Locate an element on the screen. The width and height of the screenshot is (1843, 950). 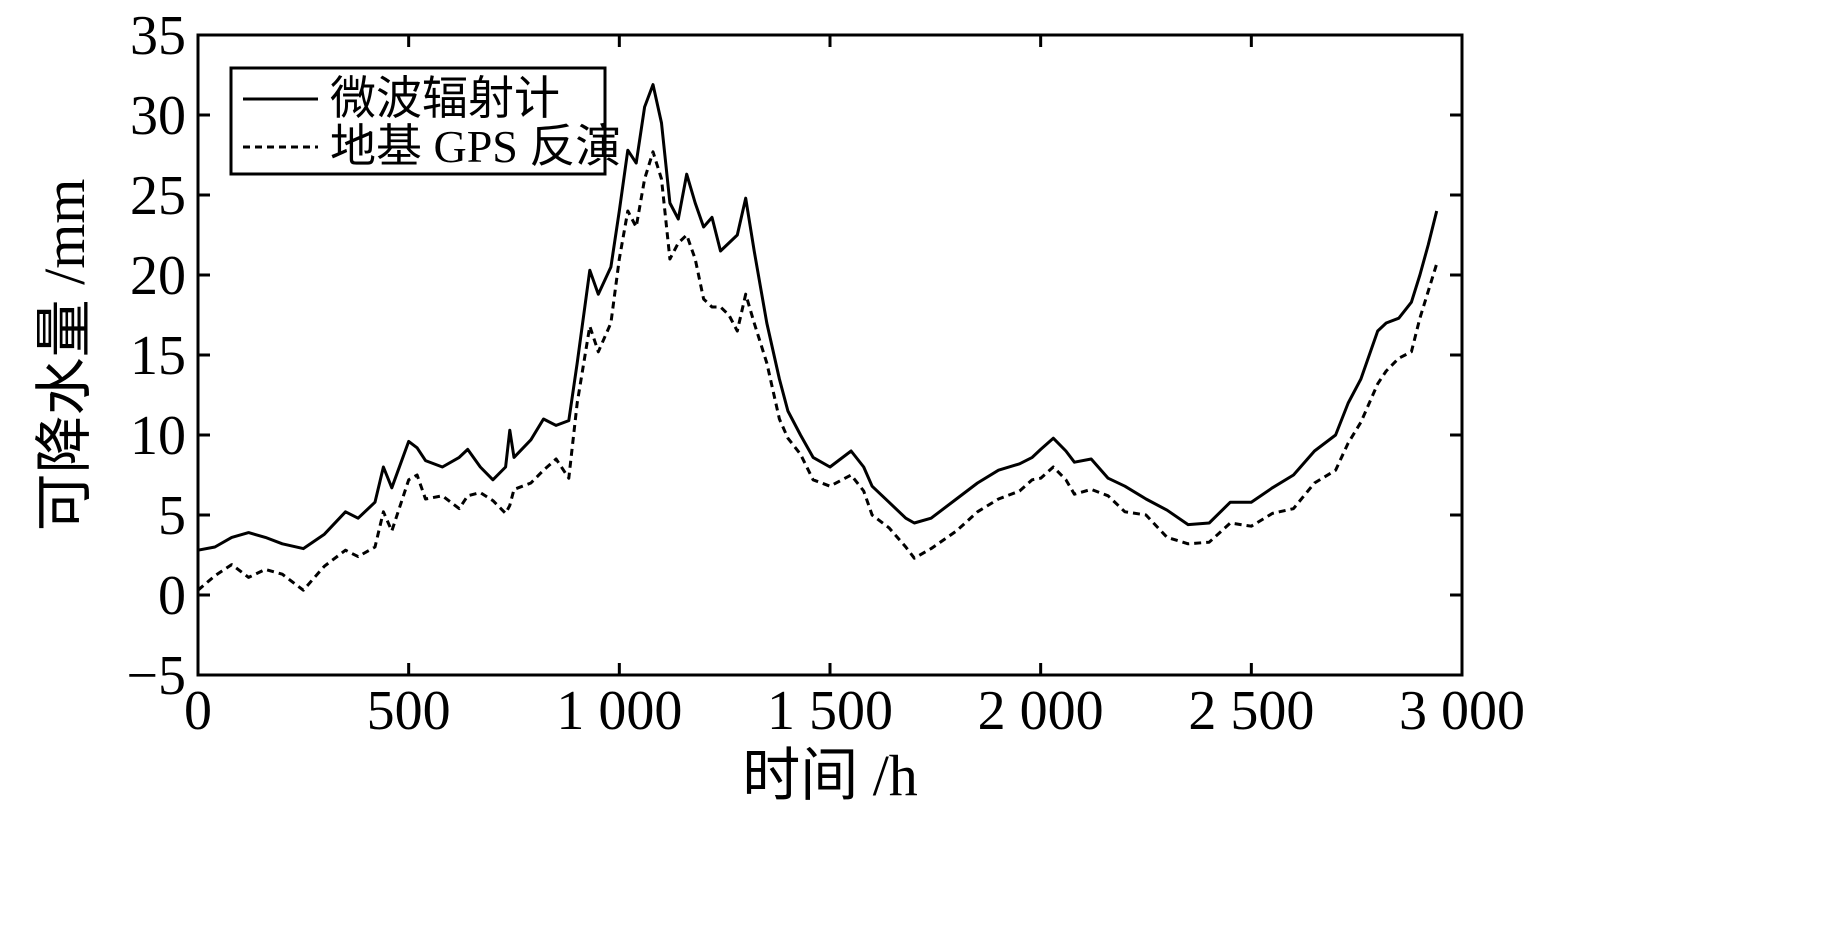
x-axis-title: 时间 /h is located at coordinates (830, 775).